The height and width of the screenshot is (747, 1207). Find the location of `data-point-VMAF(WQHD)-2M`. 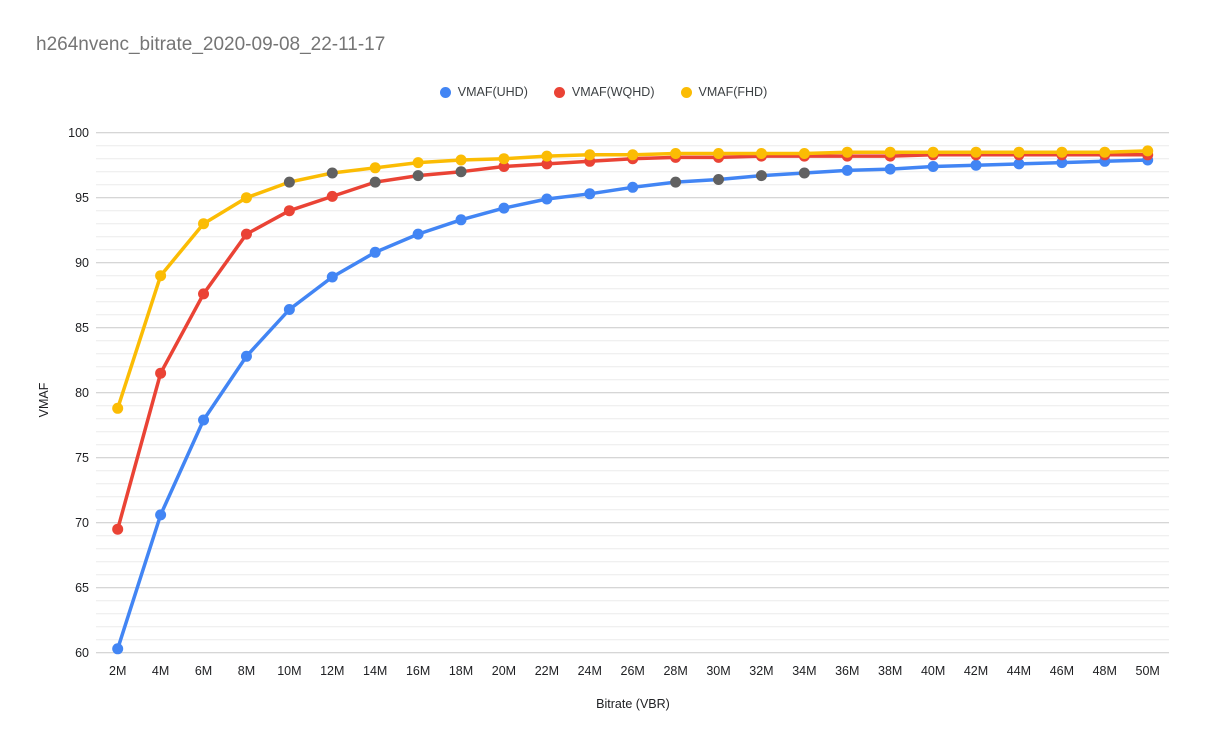

data-point-VMAF(WQHD)-2M is located at coordinates (118, 529).